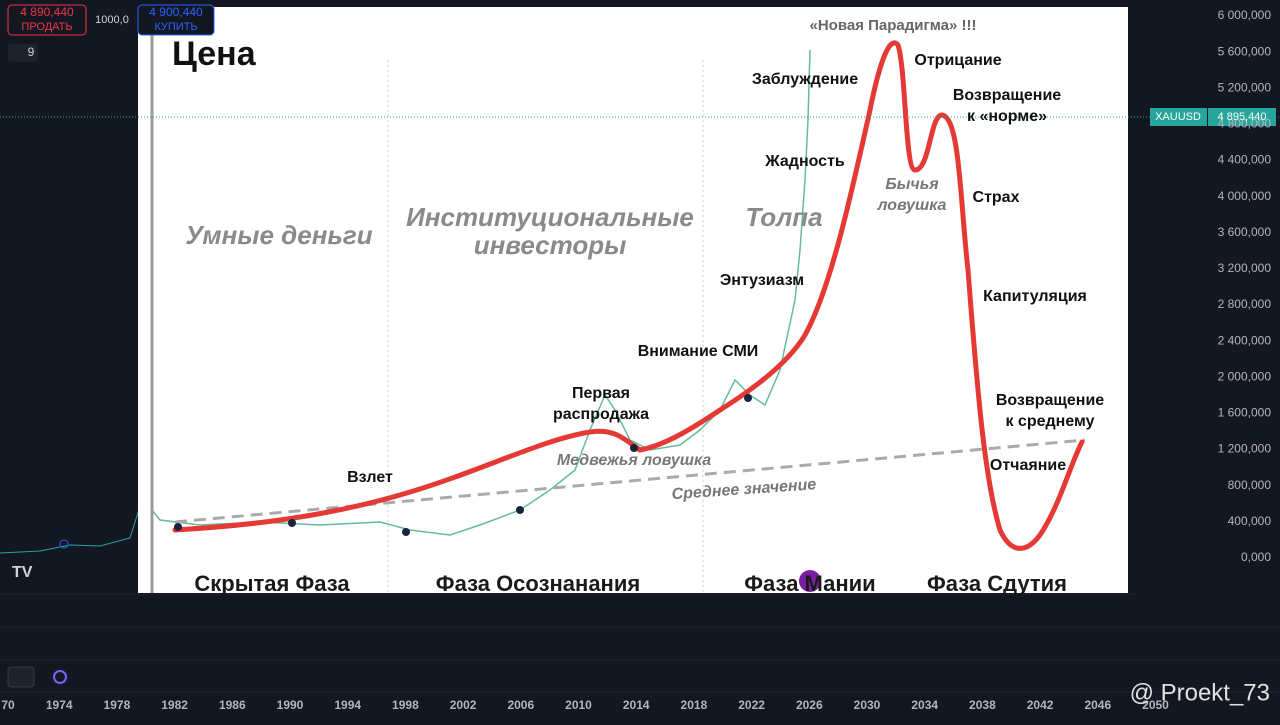 This screenshot has width=1280, height=725. What do you see at coordinates (694, 705) in the screenshot?
I see `time-label: 2018` at bounding box center [694, 705].